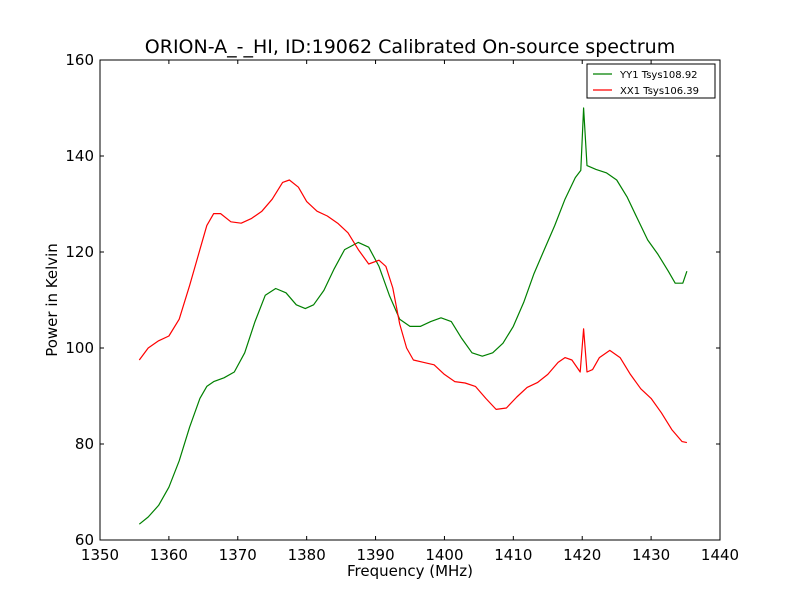 This screenshot has height=600, width=800. I want to click on x-tick-label: 1430, so click(651, 555).